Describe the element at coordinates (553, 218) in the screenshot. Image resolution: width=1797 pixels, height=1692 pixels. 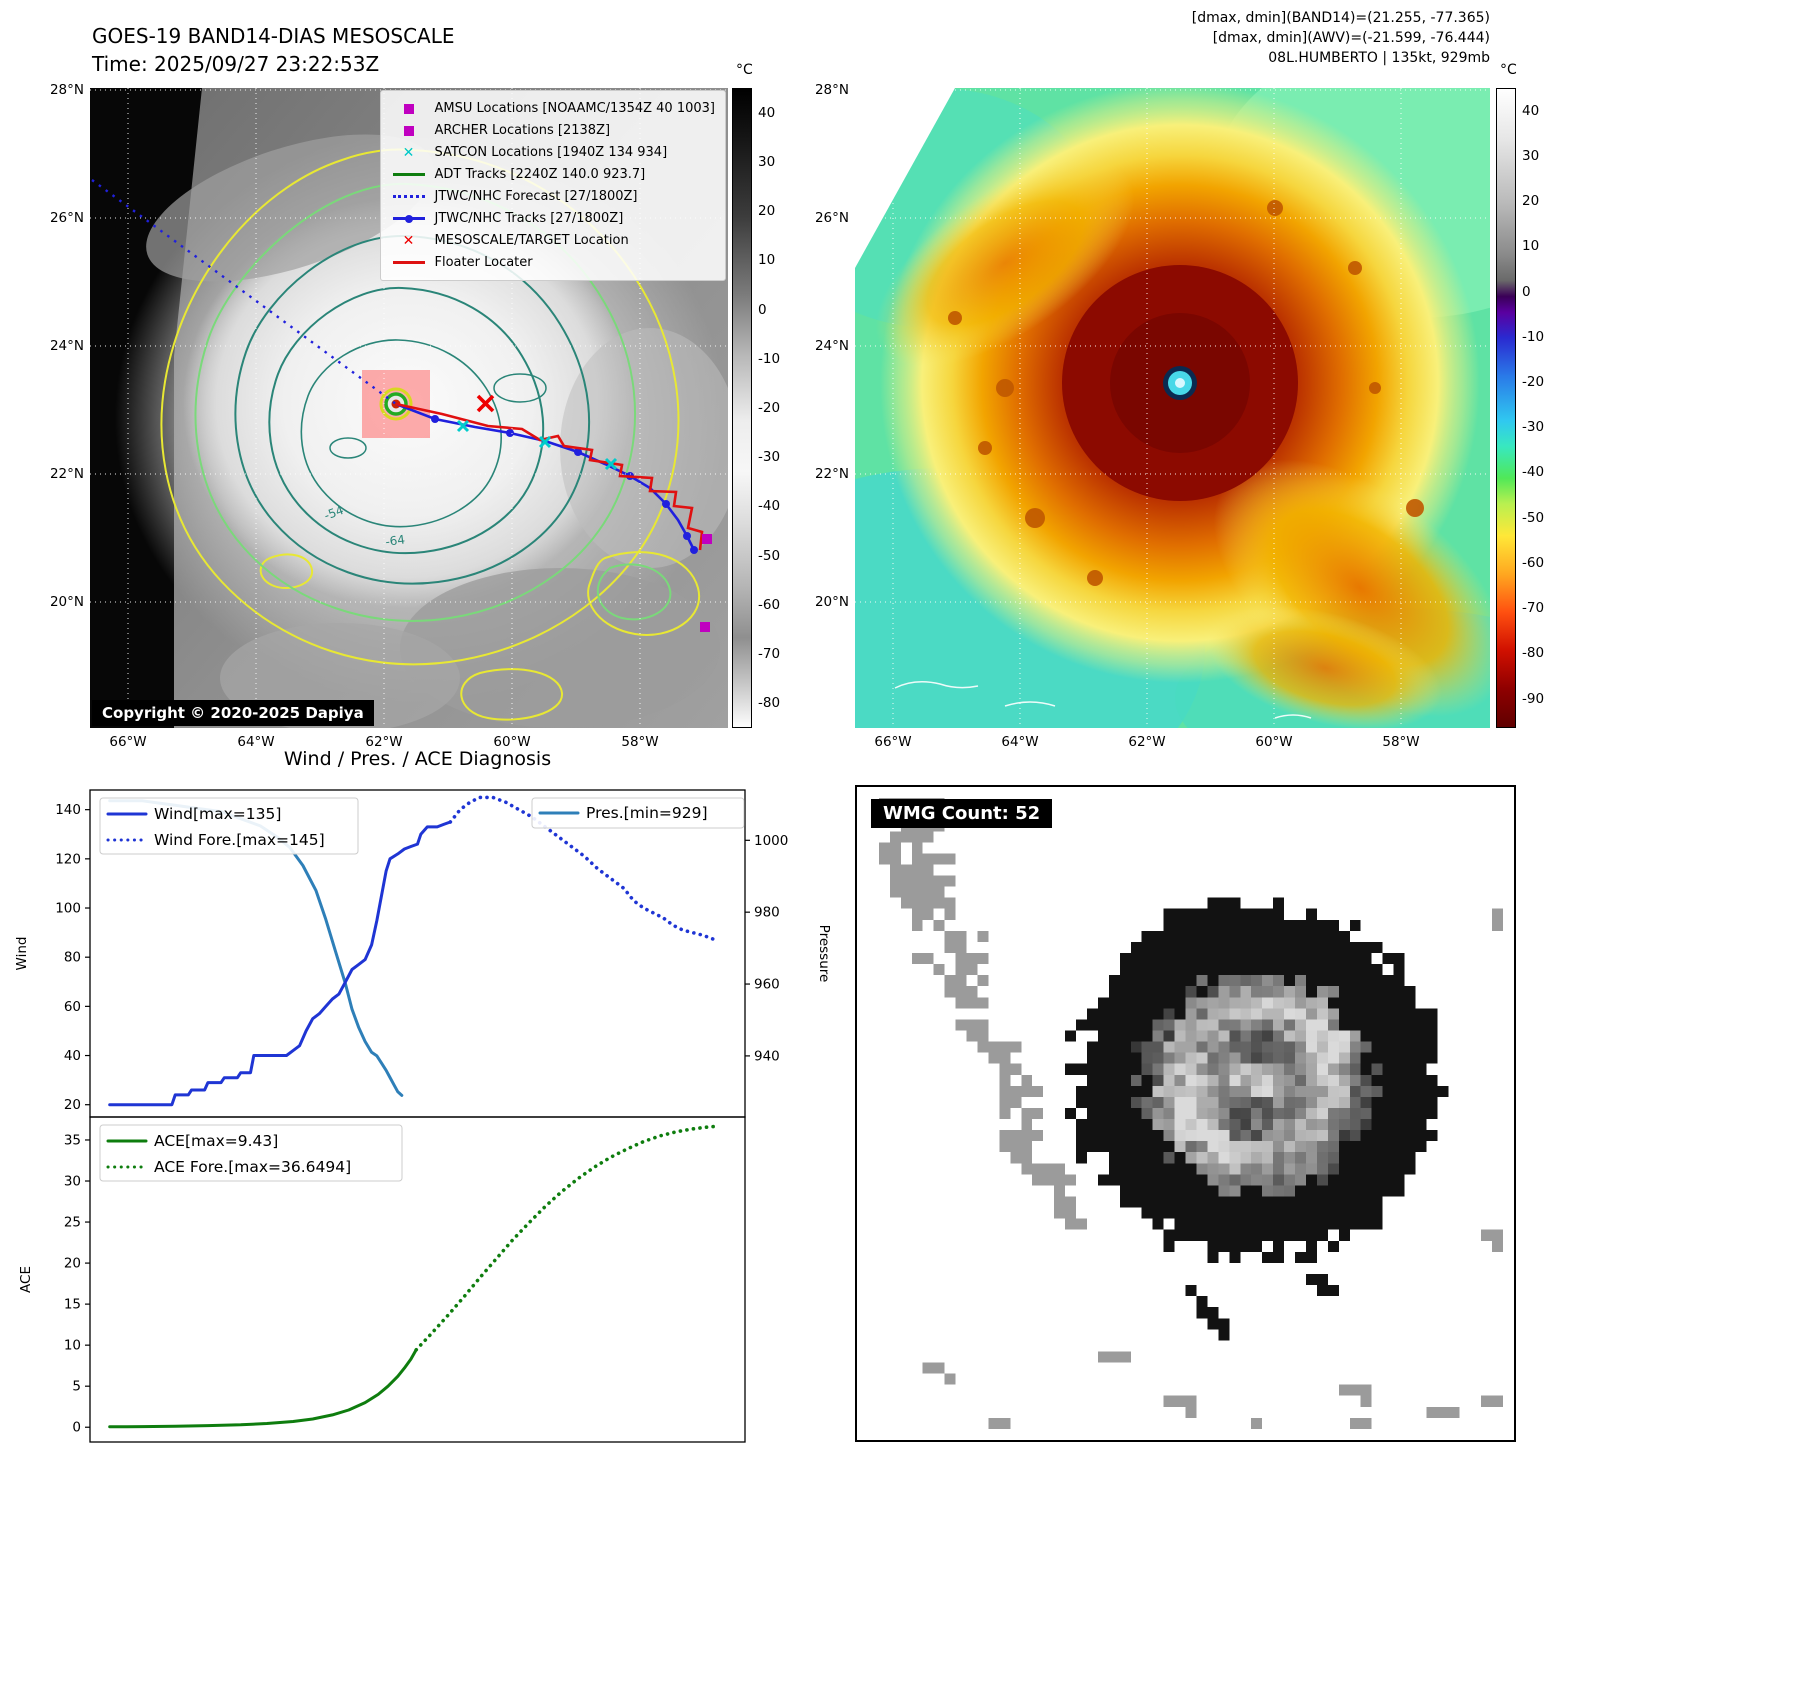
I see `legend-item: JTWC/NHC Tracks [27/1800Z]` at that location.